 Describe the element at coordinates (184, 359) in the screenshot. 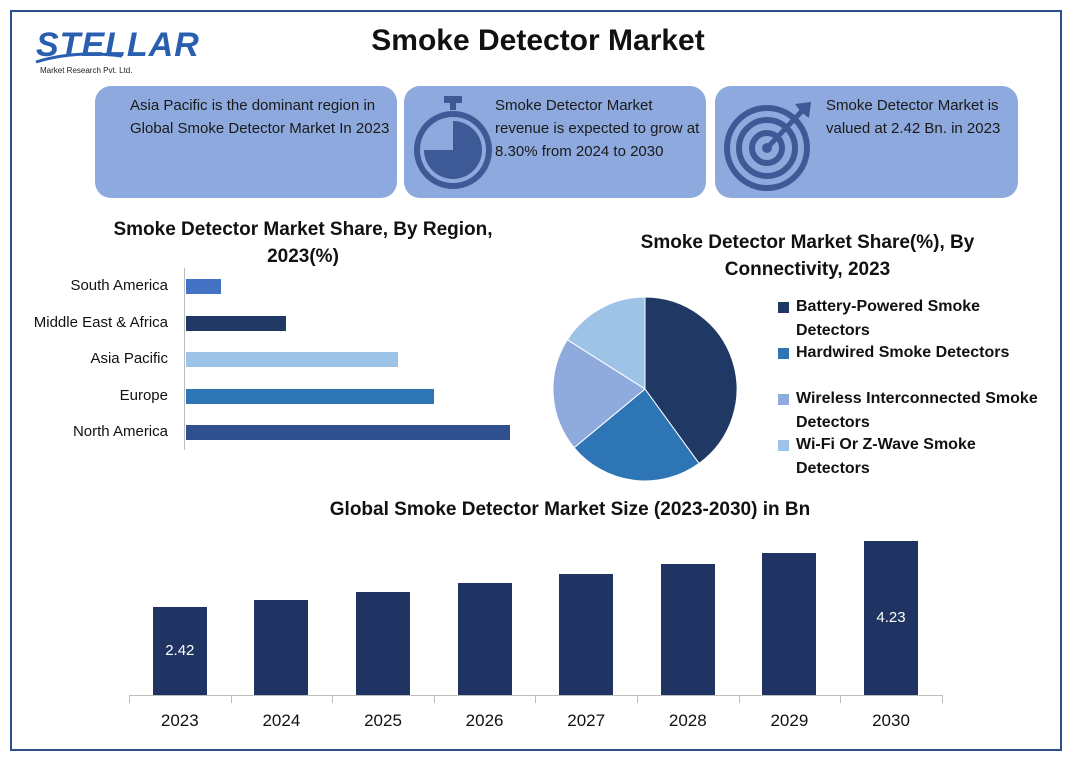

I see `region-chart-axis` at that location.